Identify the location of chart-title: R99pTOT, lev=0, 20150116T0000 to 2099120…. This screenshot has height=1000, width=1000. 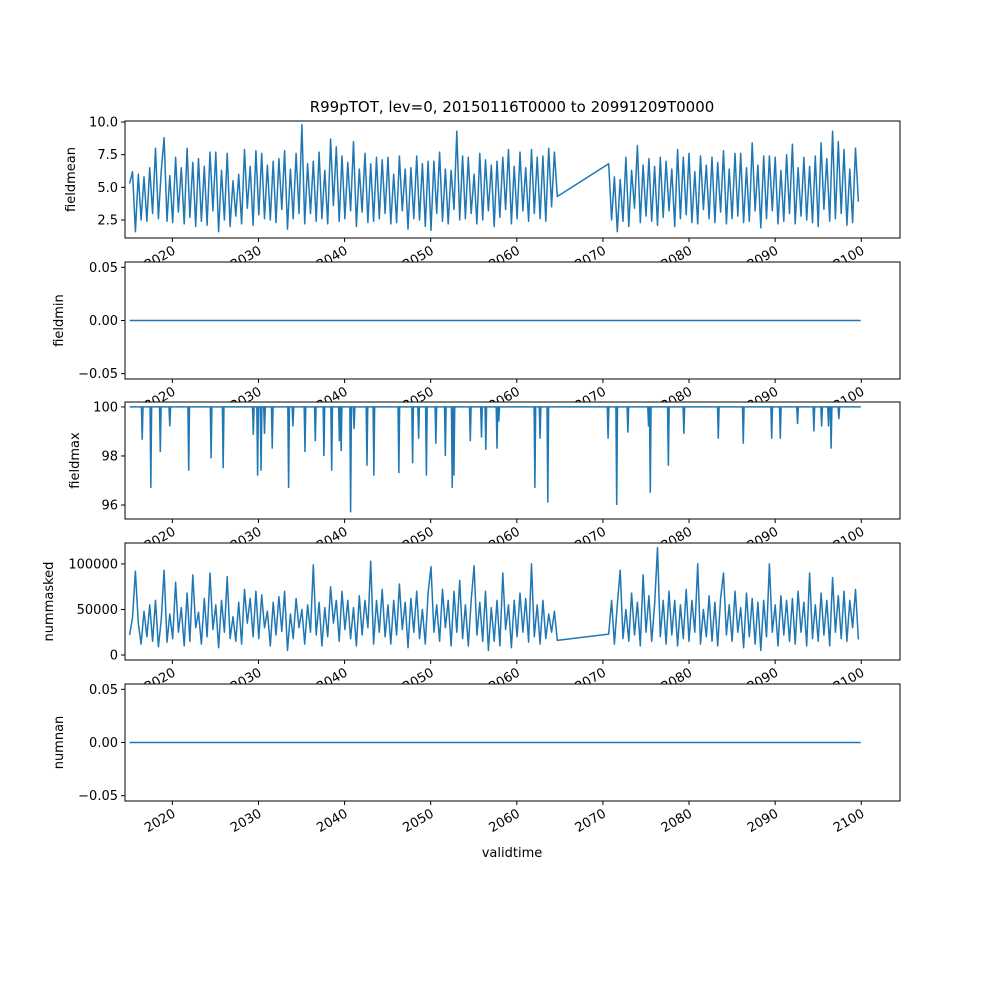
(512, 107).